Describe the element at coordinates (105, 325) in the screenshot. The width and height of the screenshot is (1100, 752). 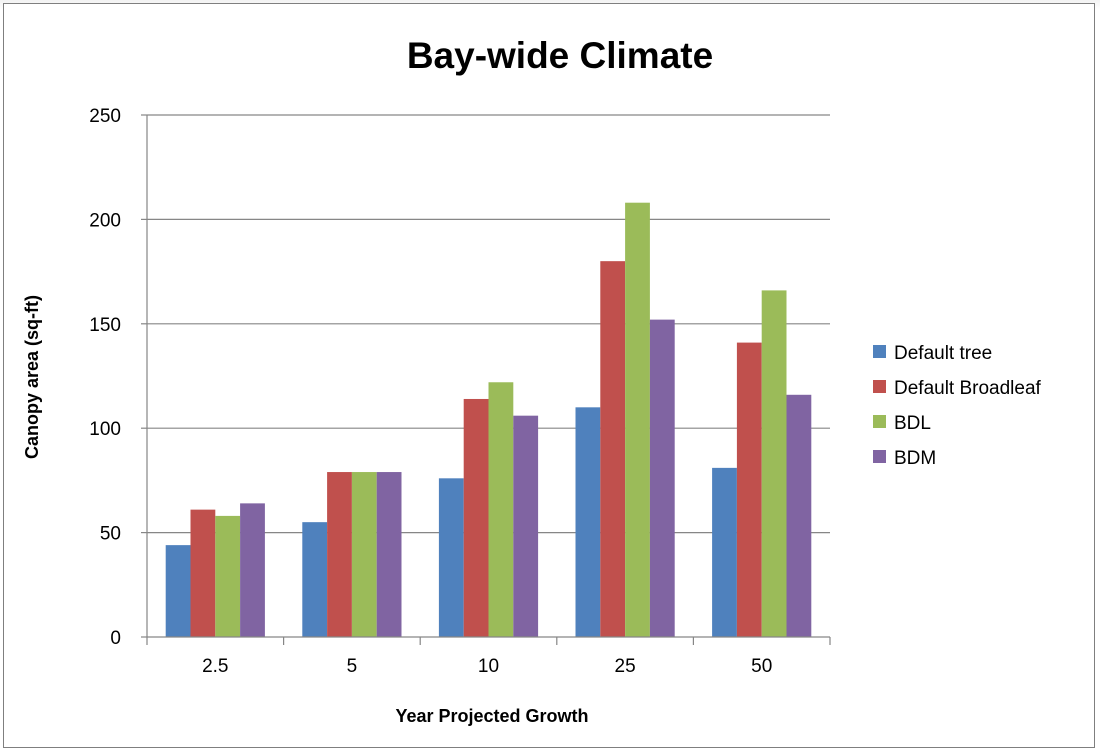
I see `y-tick-label: 150` at that location.